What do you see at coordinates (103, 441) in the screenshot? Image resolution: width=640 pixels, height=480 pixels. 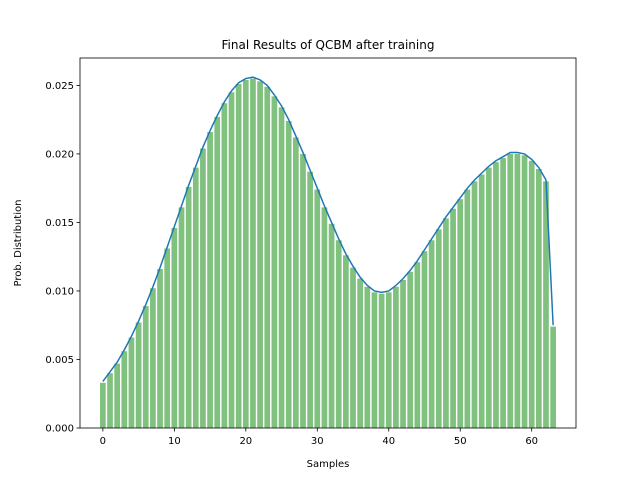 I see `x-tick-label: 0` at bounding box center [103, 441].